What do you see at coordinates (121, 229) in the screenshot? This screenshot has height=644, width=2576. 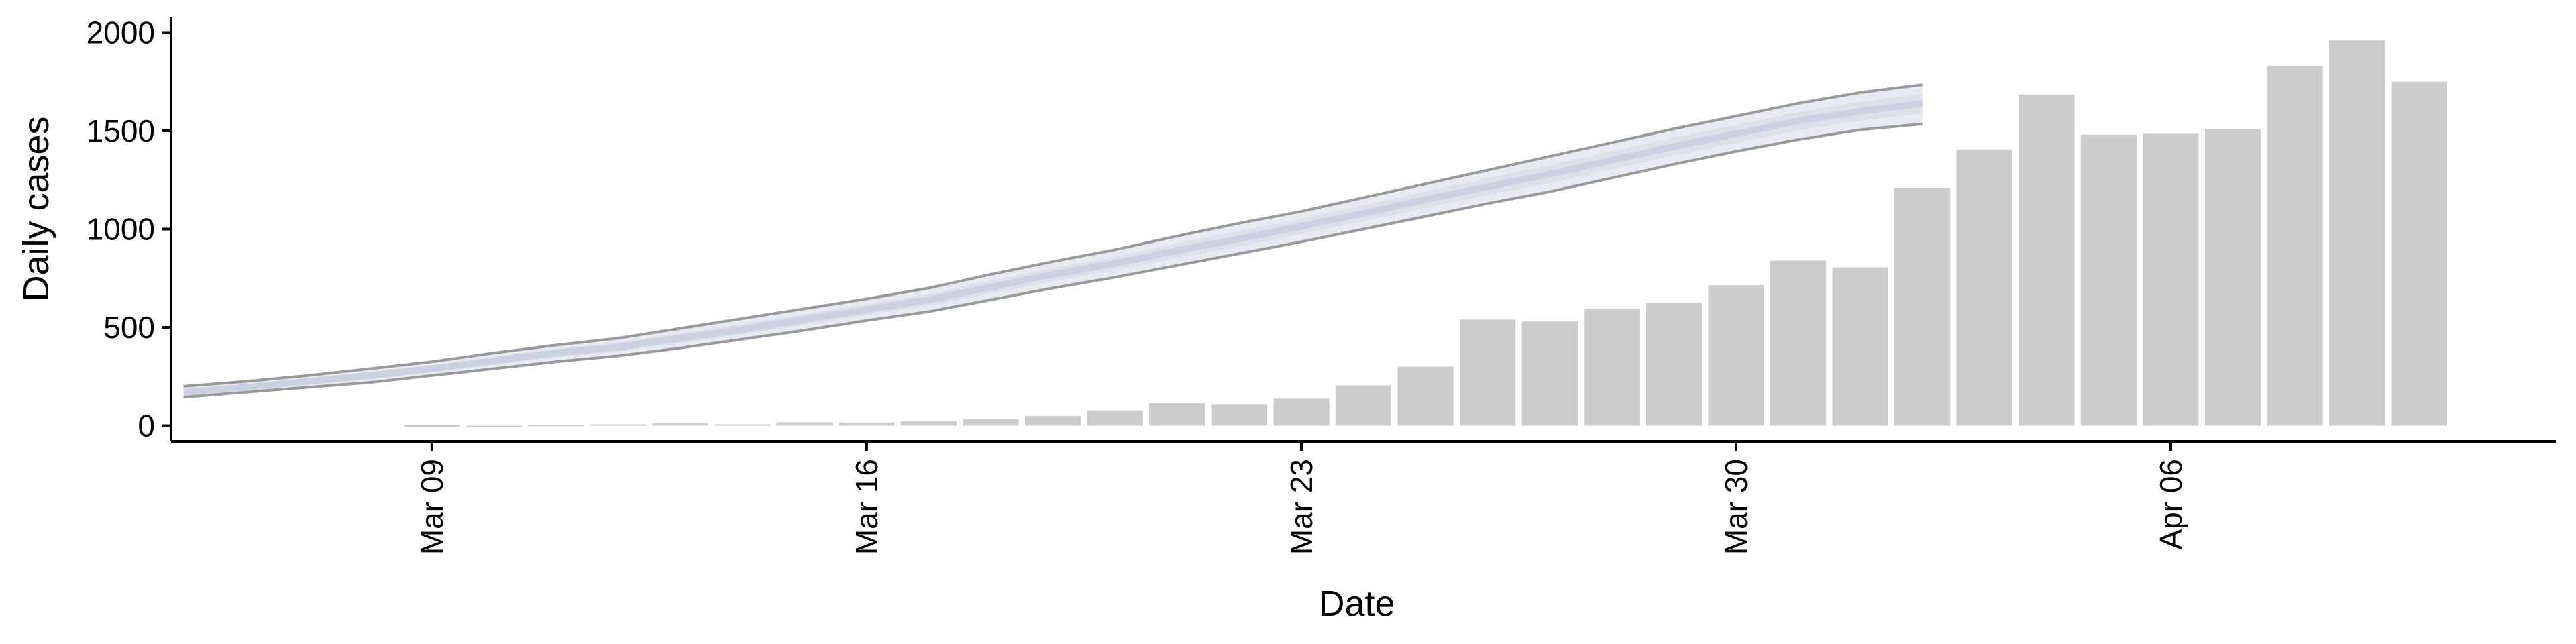 I see `y-tick-label: 1000` at bounding box center [121, 229].